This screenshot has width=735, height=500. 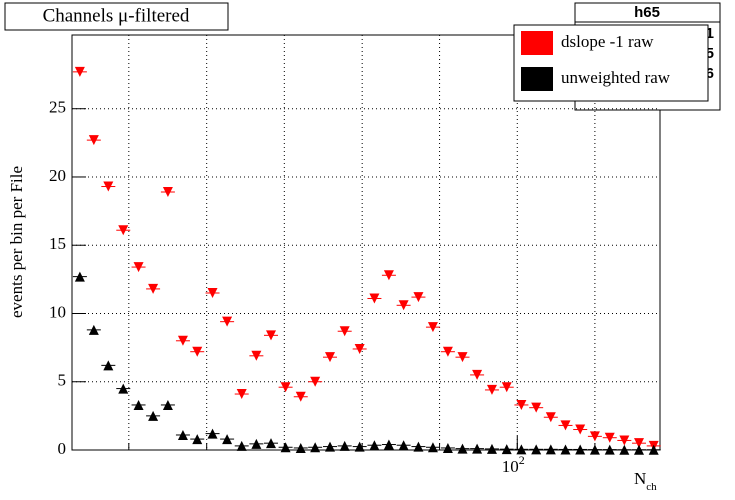 What do you see at coordinates (651, 487) in the screenshot?
I see `x-axis-label-sub: ch` at bounding box center [651, 487].